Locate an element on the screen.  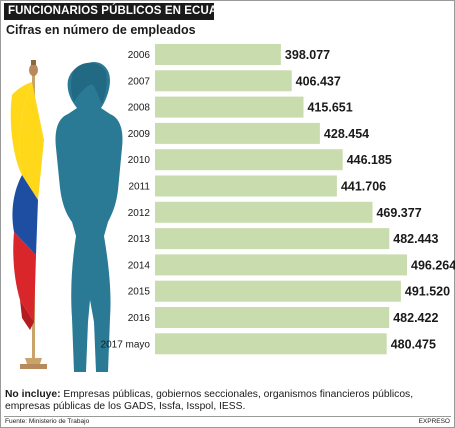
value-label: 480.475 is located at coordinates (413, 344).